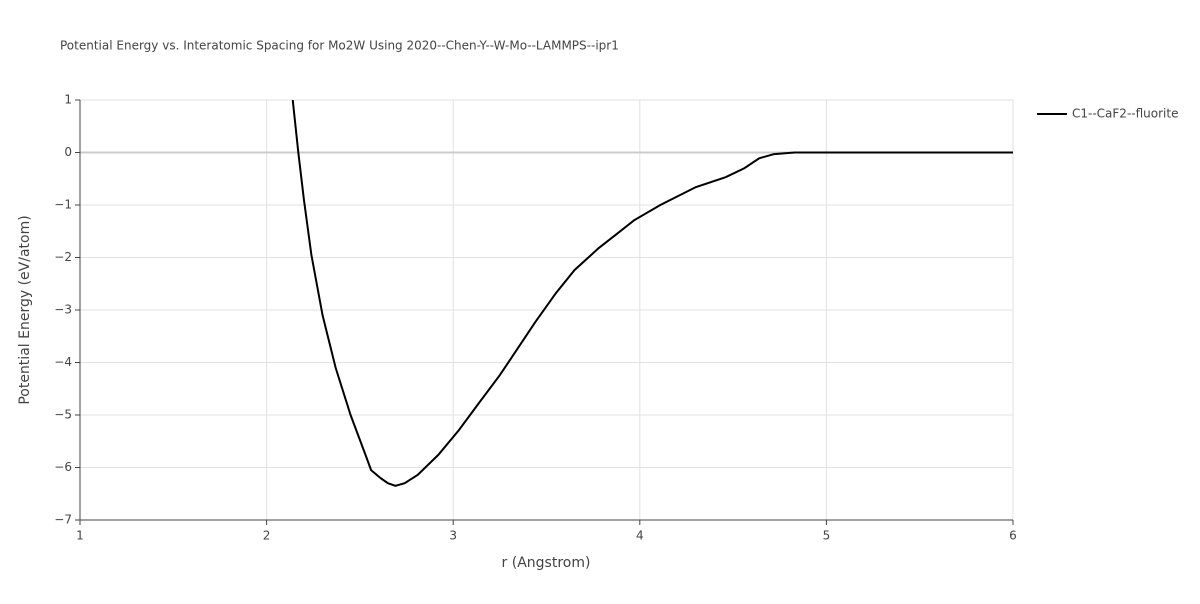 The width and height of the screenshot is (1200, 604). What do you see at coordinates (80, 536) in the screenshot?
I see `x-tick-label: 1` at bounding box center [80, 536].